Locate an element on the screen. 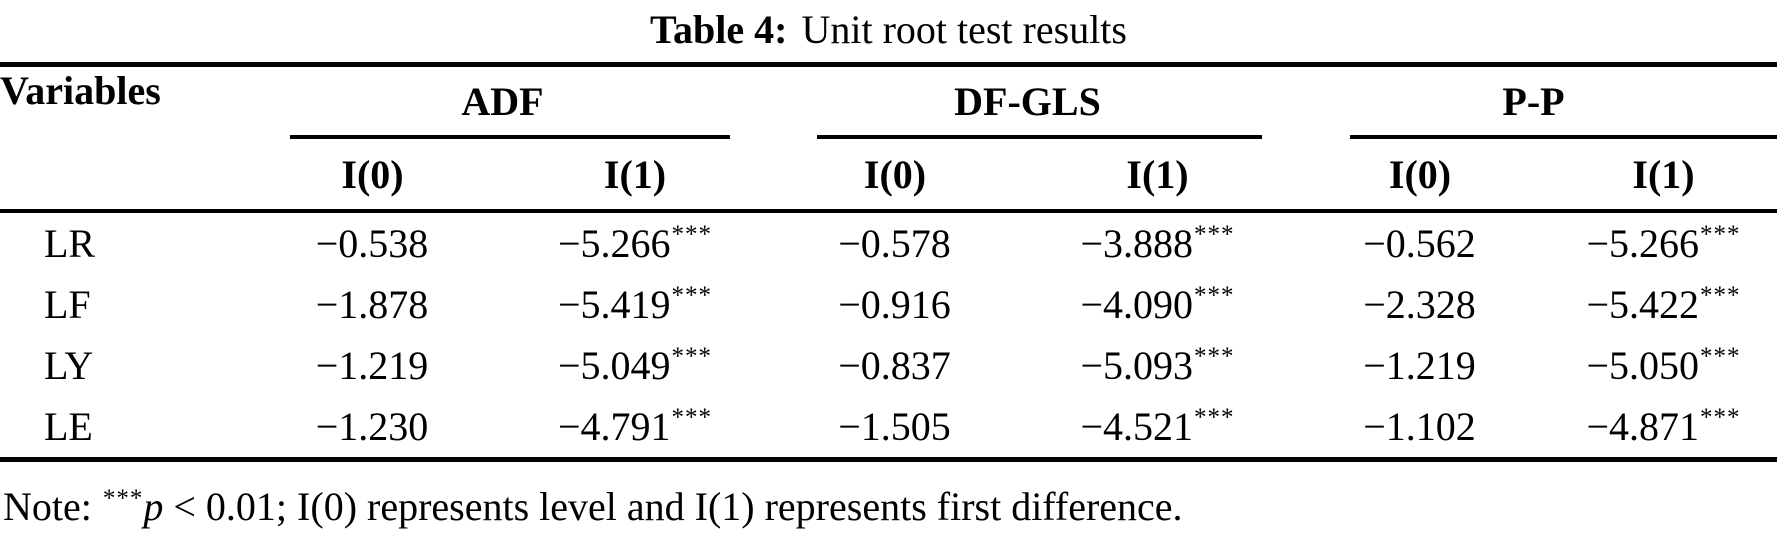  subheader-pp-i1: I(1) is located at coordinates (1663, 176).